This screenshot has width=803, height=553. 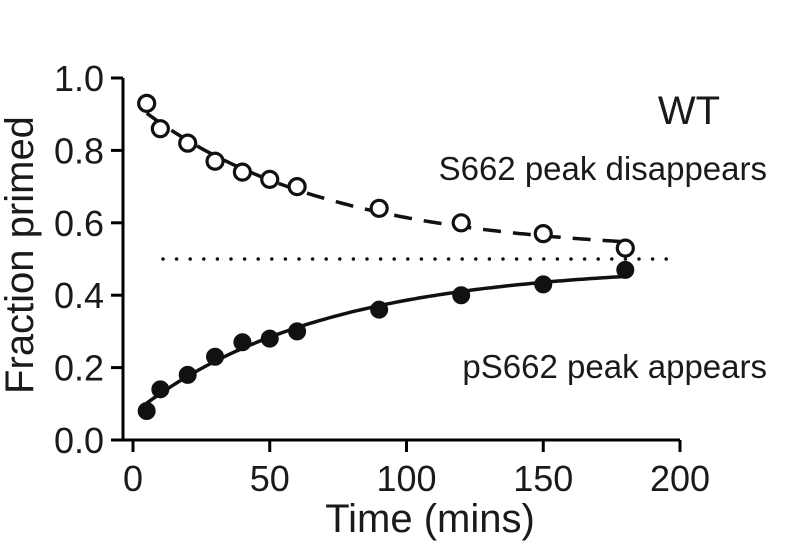 What do you see at coordinates (79, 78) in the screenshot?
I see `y-tick-label: 1.0` at bounding box center [79, 78].